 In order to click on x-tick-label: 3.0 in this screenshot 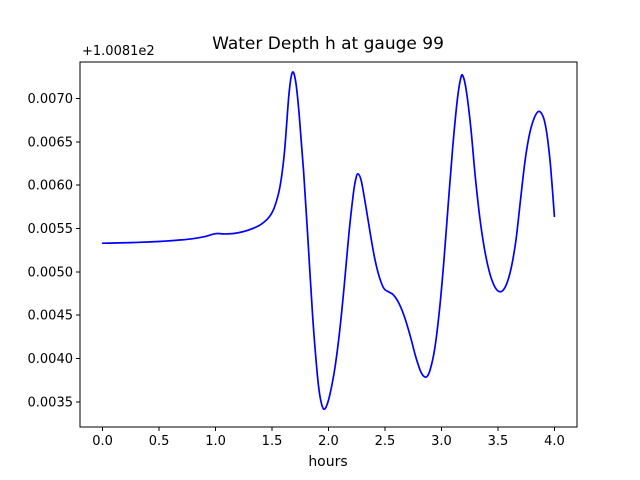, I will do `click(441, 441)`.